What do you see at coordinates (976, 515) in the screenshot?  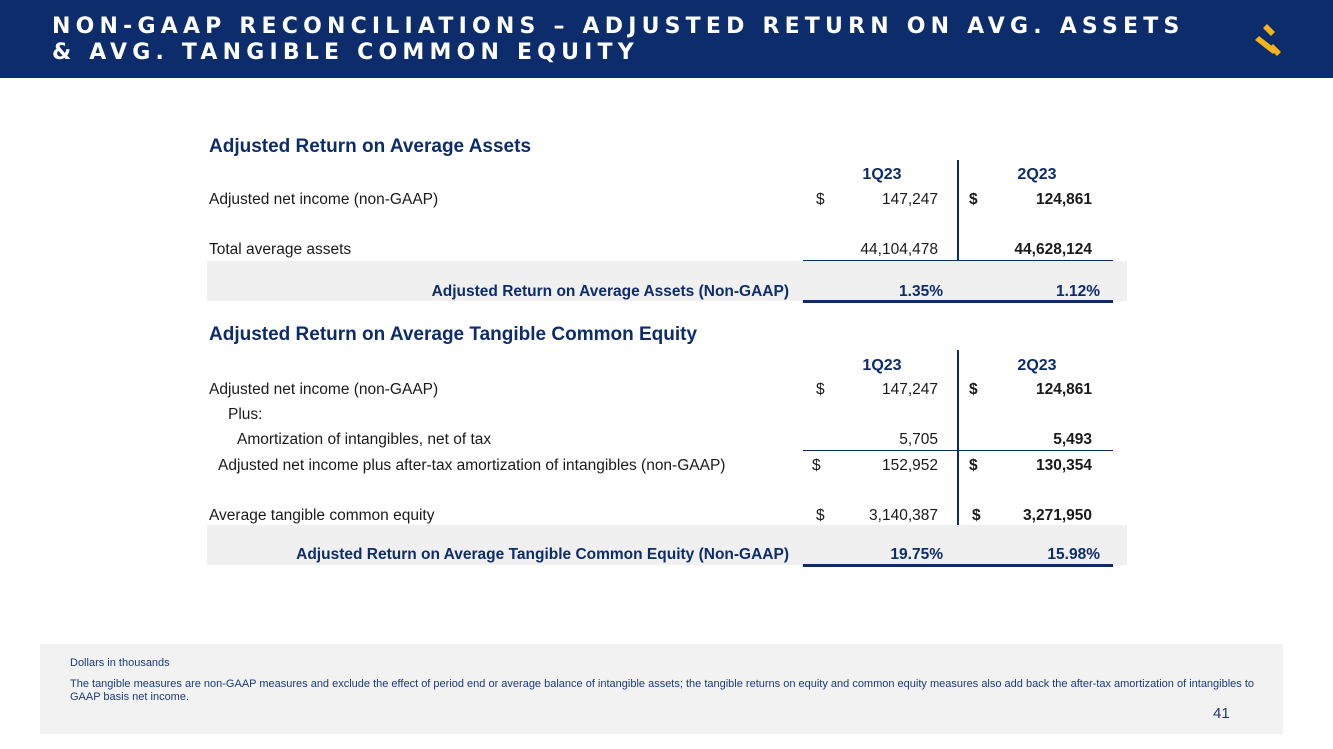 I see `table2-row-avg-tce-cur2: $` at bounding box center [976, 515].